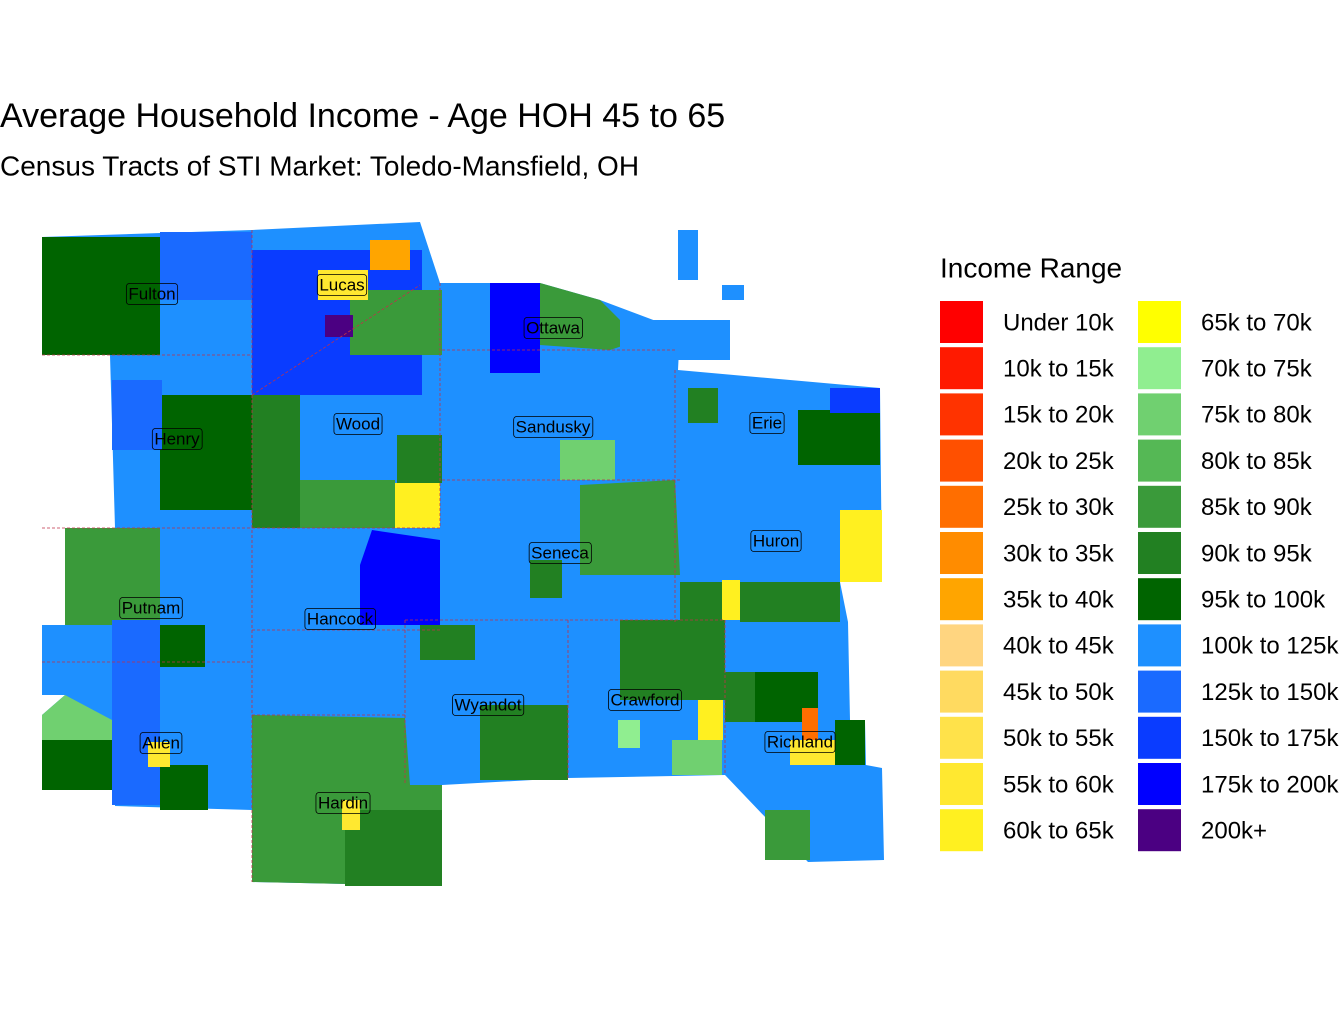 This screenshot has width=1344, height=1013. Describe the element at coordinates (1270, 784) in the screenshot. I see `legend-label: 175k to 200k` at that location.